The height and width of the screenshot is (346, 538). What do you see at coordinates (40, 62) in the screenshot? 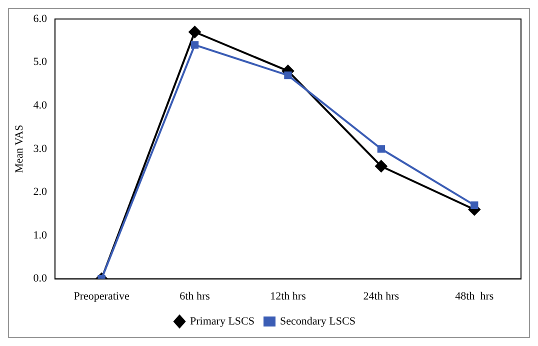
I see `y-tick-label: 5.0` at bounding box center [40, 62].